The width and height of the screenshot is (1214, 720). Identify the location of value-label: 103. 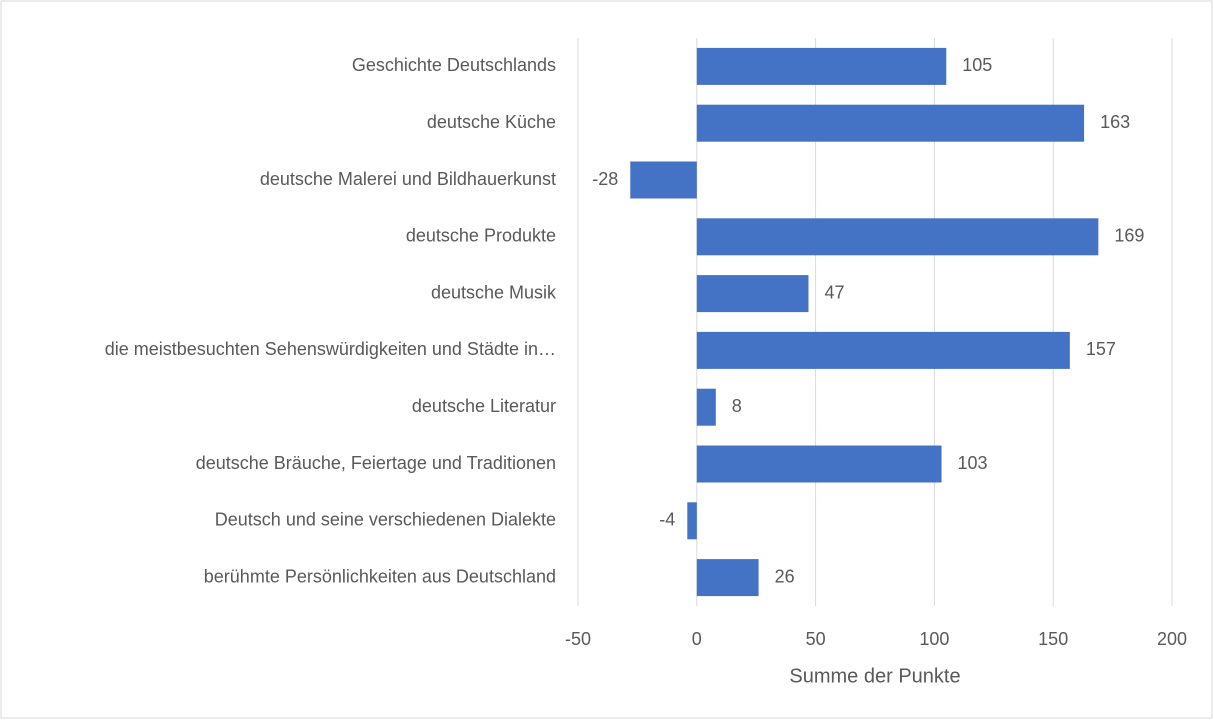
(973, 463).